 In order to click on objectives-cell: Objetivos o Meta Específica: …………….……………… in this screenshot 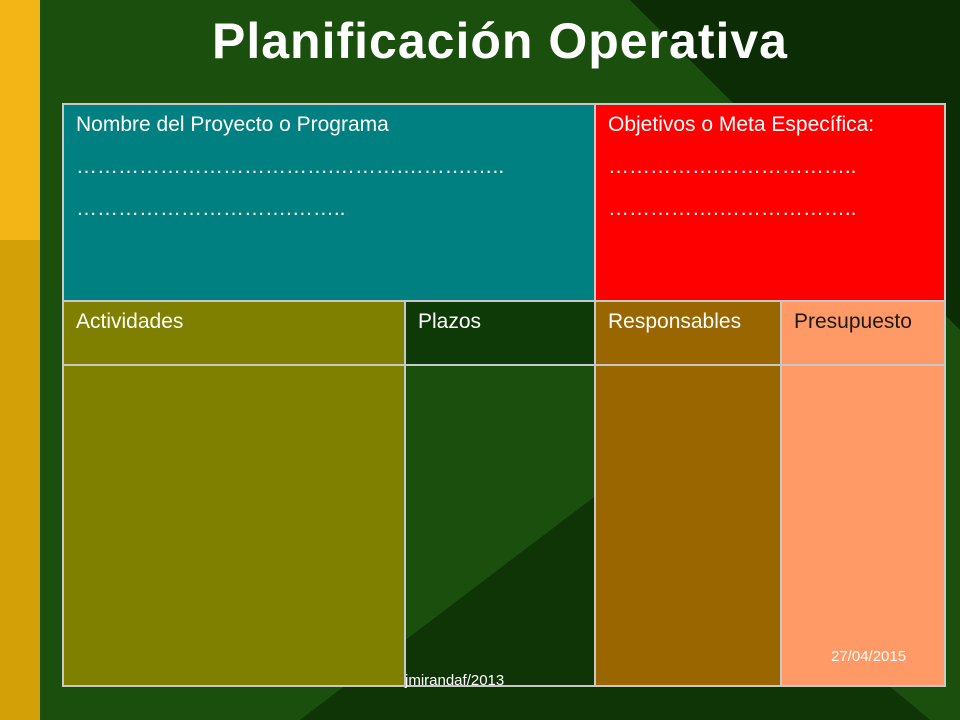, I will do `click(770, 202)`.